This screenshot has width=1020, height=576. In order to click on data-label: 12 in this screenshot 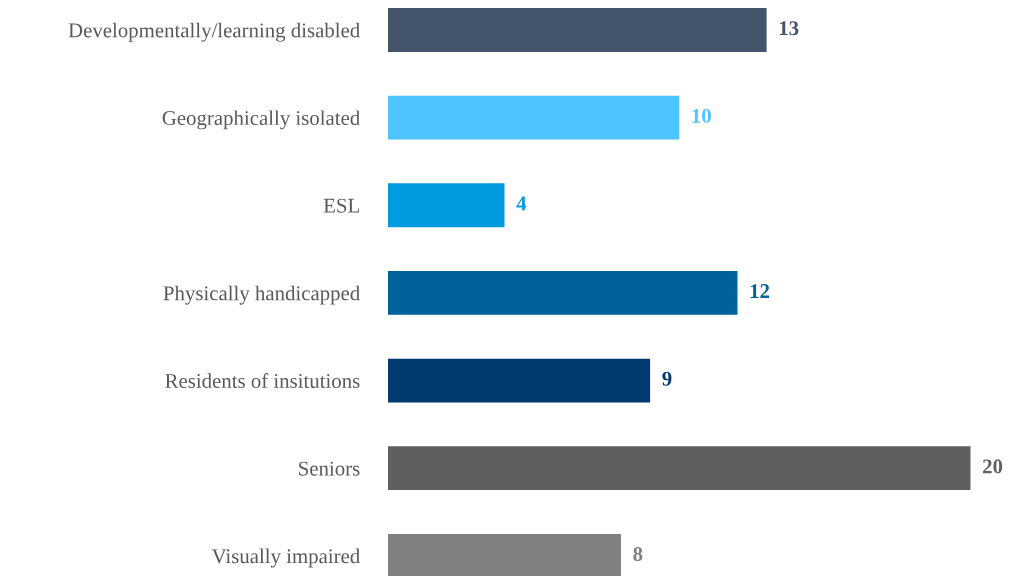, I will do `click(760, 291)`.